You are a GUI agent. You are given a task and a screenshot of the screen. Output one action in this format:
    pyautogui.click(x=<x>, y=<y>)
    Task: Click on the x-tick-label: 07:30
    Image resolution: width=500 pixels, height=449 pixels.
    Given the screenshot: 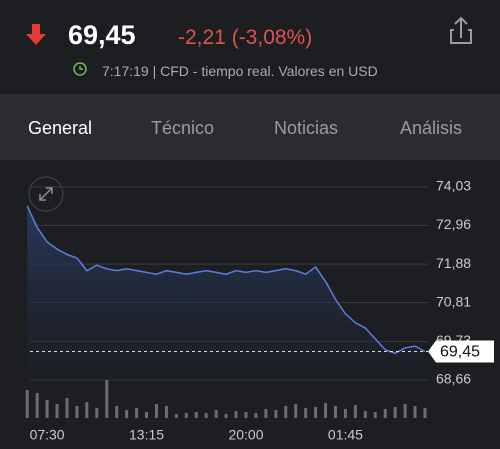 What is the action you would take?
    pyautogui.click(x=47, y=435)
    